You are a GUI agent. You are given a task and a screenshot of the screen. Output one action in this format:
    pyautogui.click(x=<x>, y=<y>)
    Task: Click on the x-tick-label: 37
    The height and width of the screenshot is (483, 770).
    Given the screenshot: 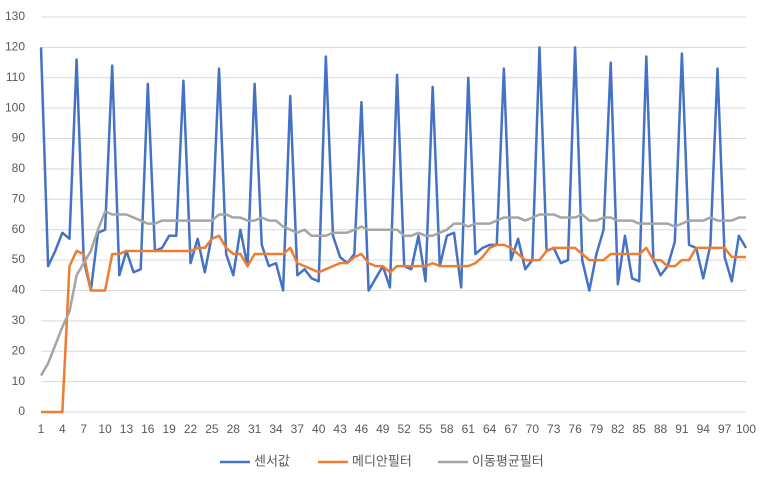 What is the action you would take?
    pyautogui.click(x=298, y=429)
    